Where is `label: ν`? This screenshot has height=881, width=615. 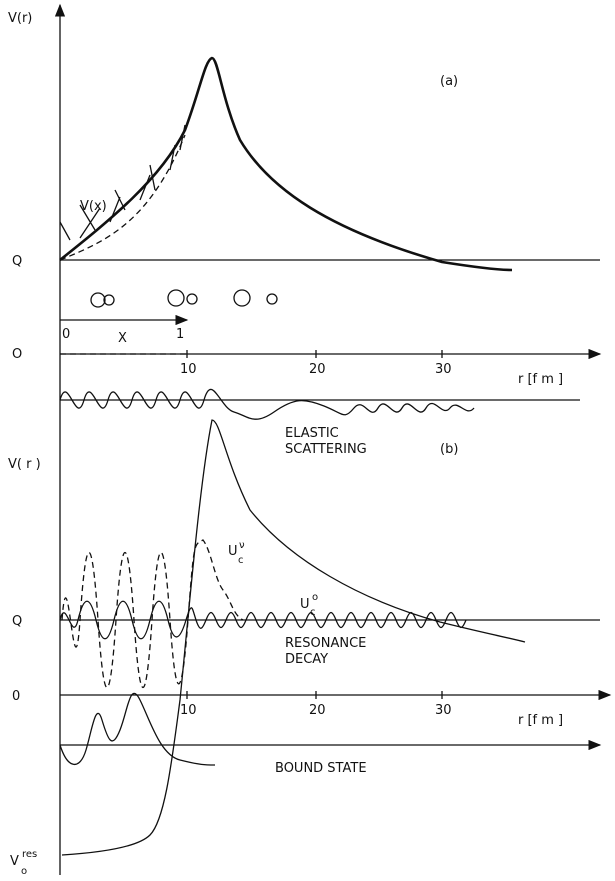
label: ν is located at coordinates (242, 545).